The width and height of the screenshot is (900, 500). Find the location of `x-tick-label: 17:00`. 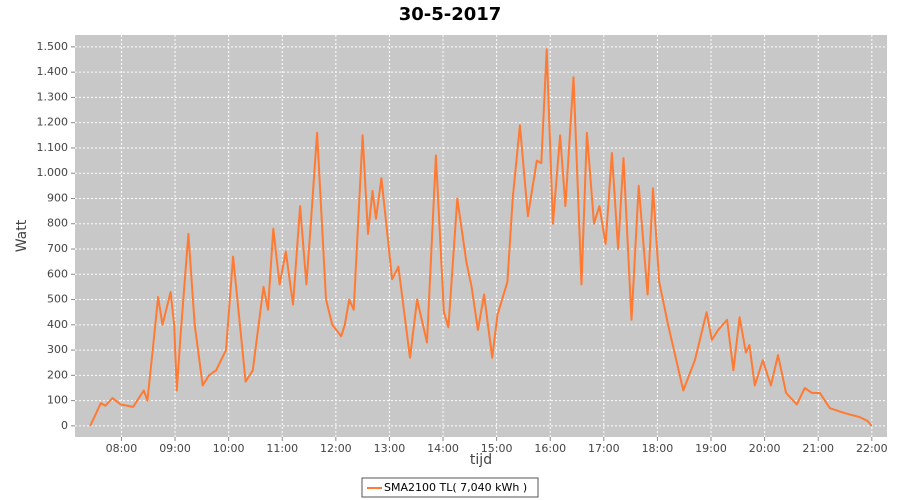

x-tick-label: 17:00 is located at coordinates (604, 448).